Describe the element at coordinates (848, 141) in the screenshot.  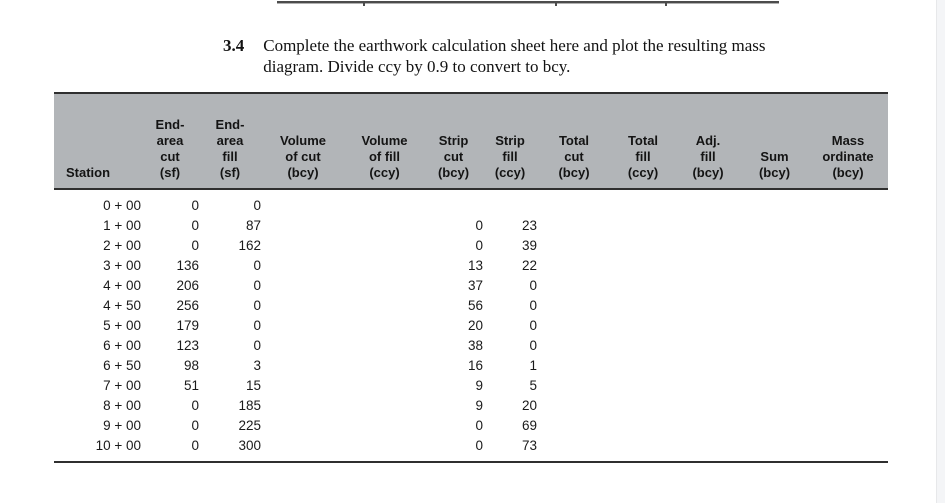
I see `column-header-mass_ordinate: Mass ordinate (bcy)` at that location.